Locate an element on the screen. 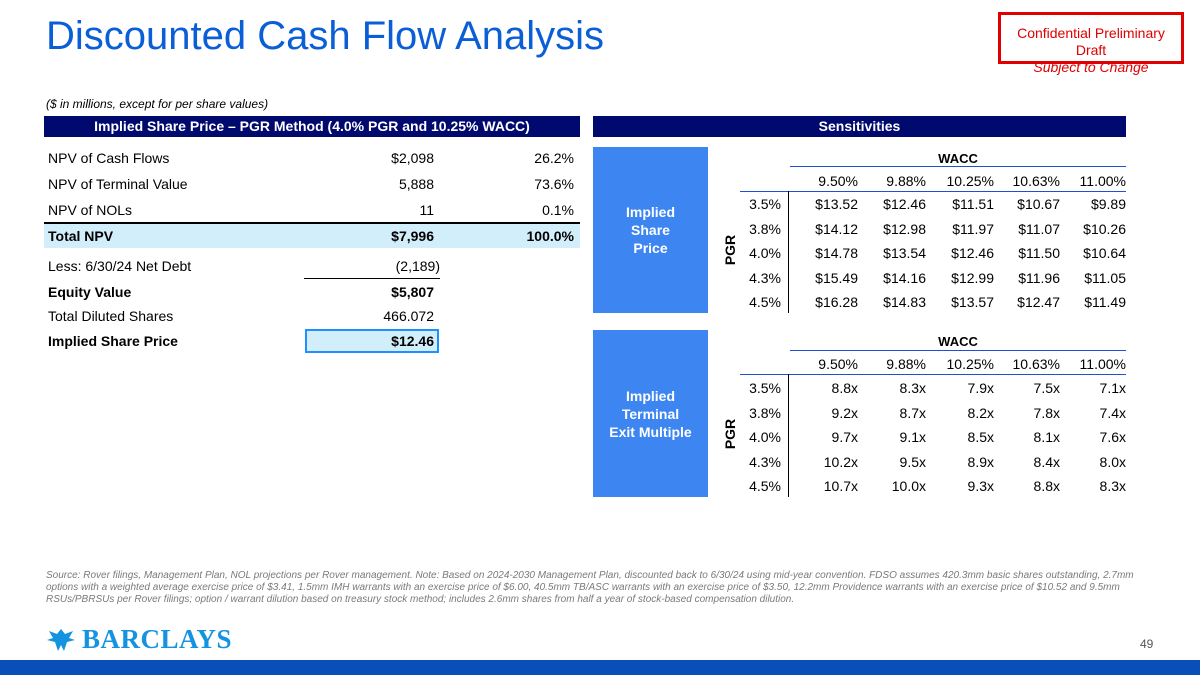 The image size is (1200, 675). page-number: 49 is located at coordinates (1147, 644).